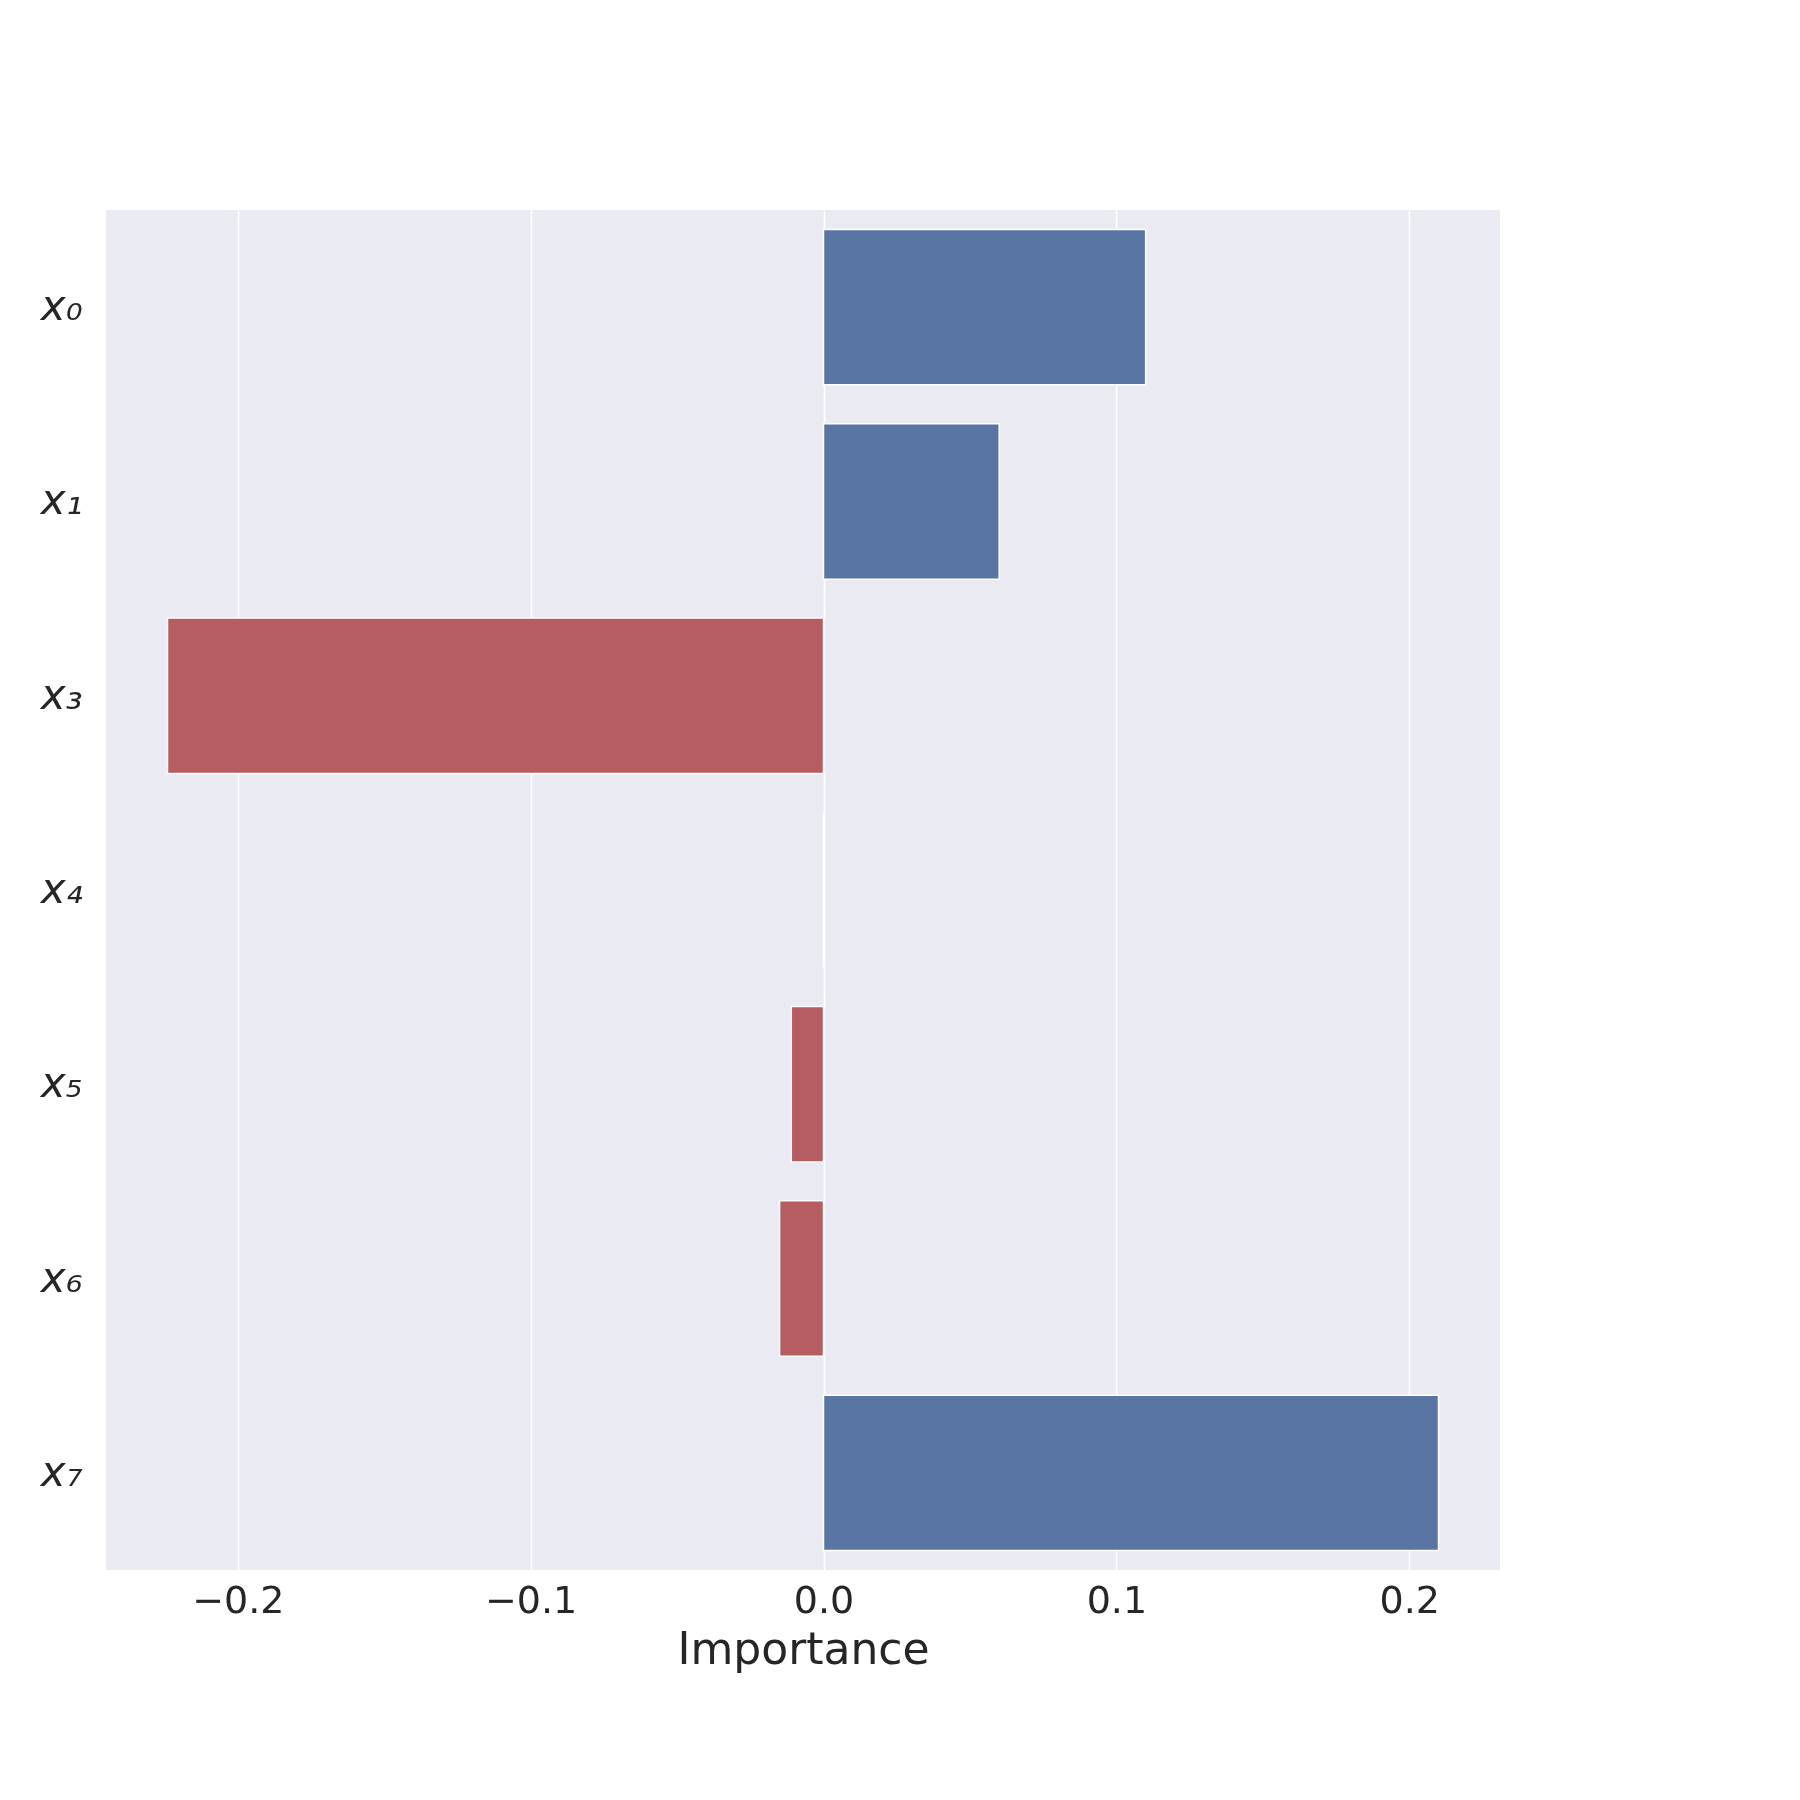 This screenshot has height=1800, width=1800. Describe the element at coordinates (60, 500) in the screenshot. I see `y-tick-label: x₁` at that location.